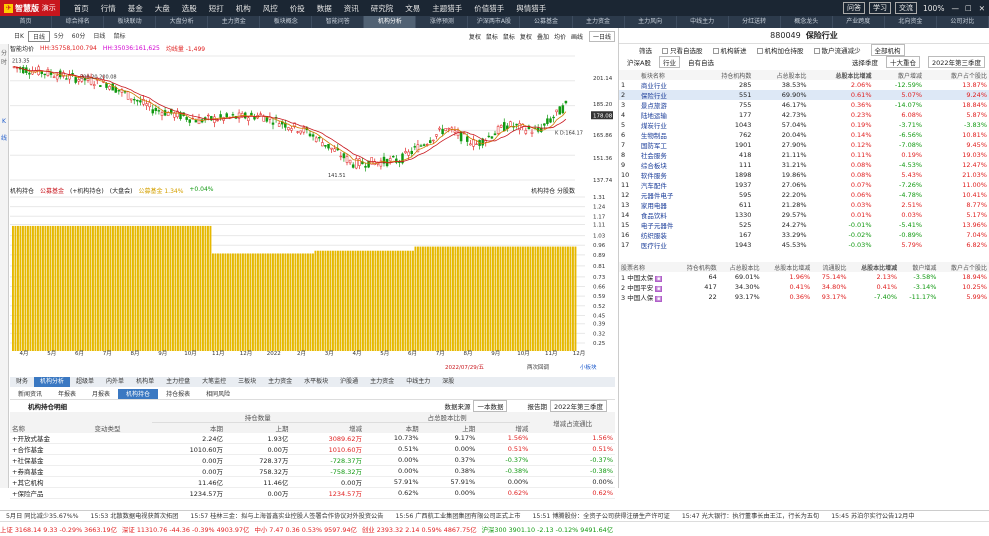  I want to click on chart-opt-4: 叠加, so click(542, 37).